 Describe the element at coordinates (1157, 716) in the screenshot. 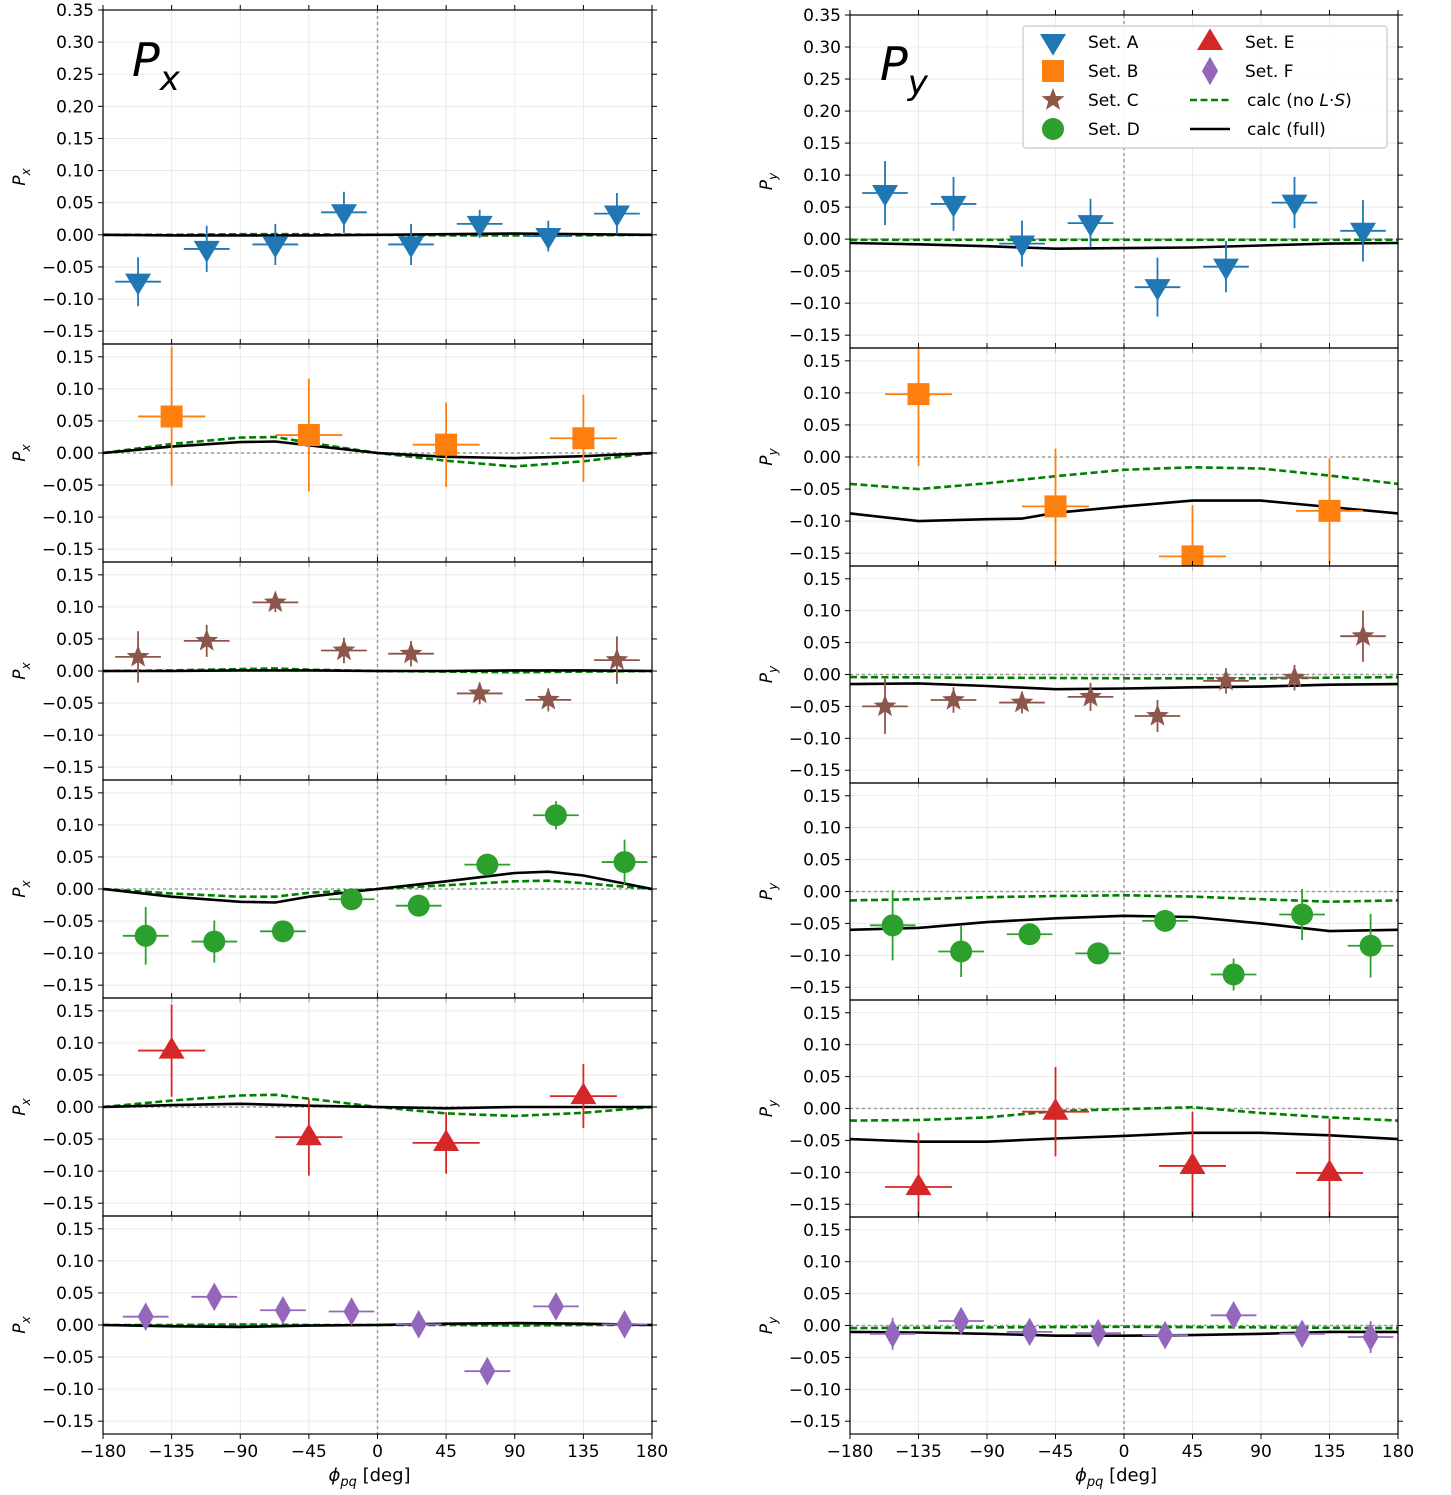

I see `data-point-set-c` at that location.